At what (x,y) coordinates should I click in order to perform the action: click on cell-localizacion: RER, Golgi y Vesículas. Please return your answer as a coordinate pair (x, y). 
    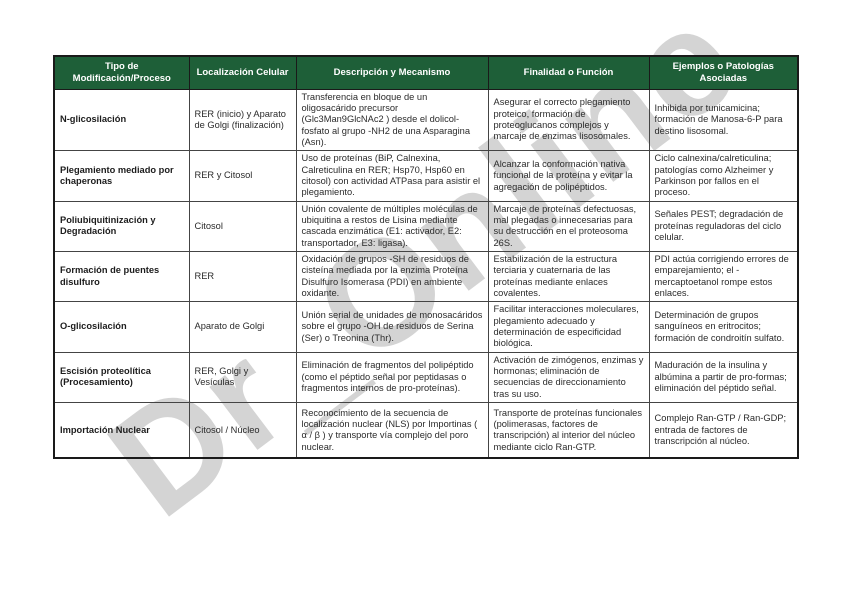
    Looking at the image, I should click on (242, 377).